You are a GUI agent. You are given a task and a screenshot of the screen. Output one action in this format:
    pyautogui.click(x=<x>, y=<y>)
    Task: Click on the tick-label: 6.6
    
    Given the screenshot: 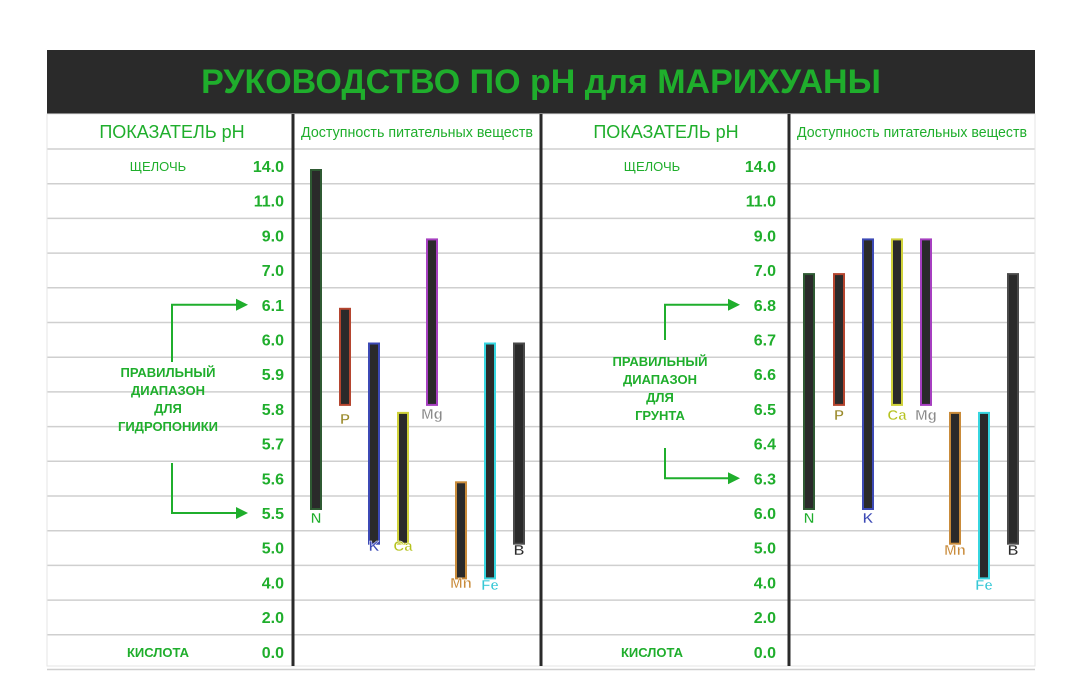 What is the action you would take?
    pyautogui.click(x=765, y=375)
    